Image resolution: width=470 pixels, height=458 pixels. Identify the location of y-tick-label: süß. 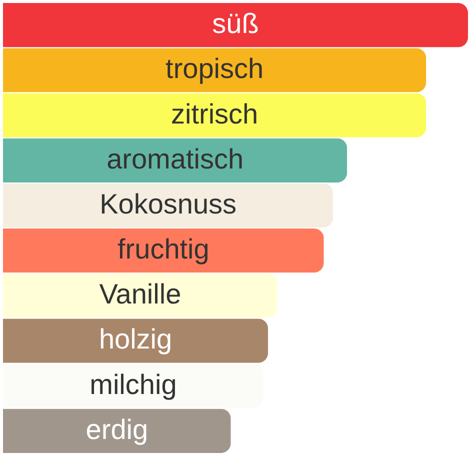
(235, 24).